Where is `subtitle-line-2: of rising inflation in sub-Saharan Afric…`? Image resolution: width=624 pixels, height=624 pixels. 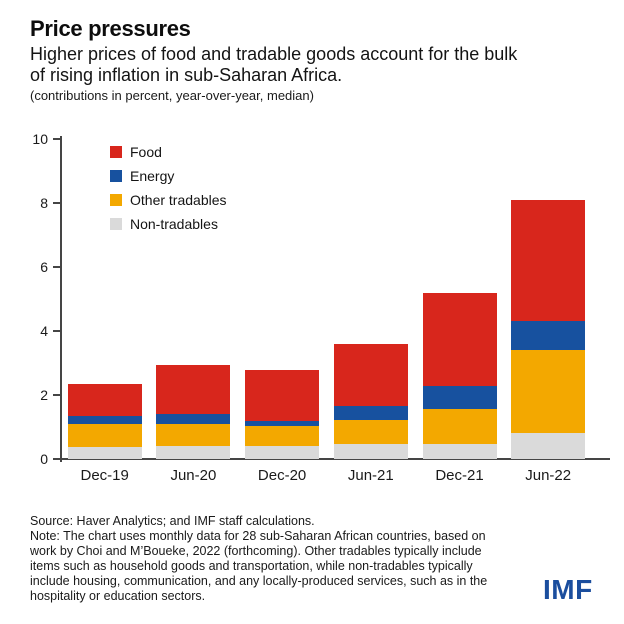 subtitle-line-2: of rising inflation in sub-Saharan Afric… is located at coordinates (186, 75).